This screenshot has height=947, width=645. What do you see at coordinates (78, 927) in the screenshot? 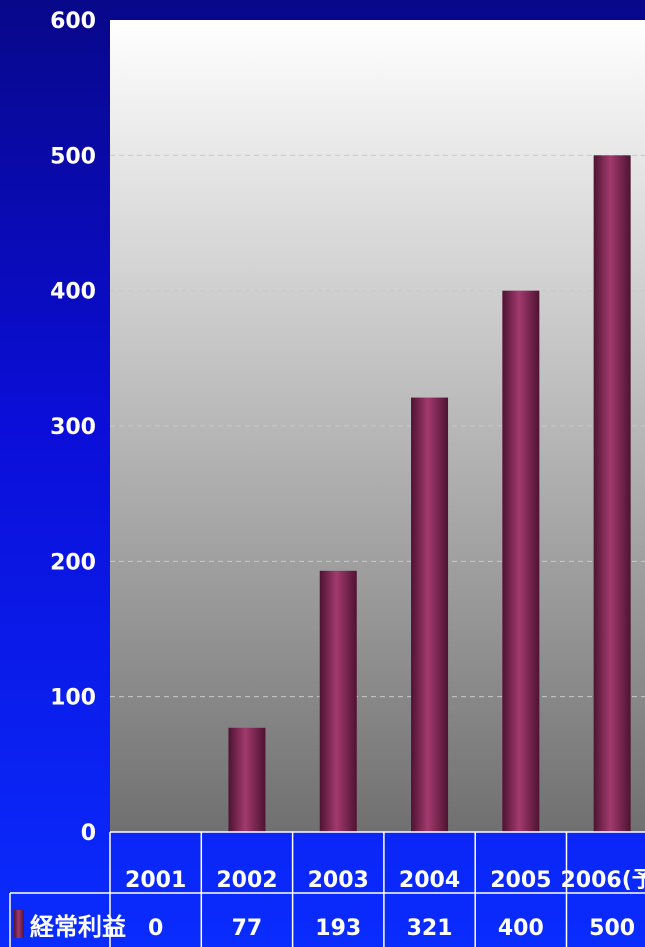
I see `series-label: 経常利益` at bounding box center [78, 927].